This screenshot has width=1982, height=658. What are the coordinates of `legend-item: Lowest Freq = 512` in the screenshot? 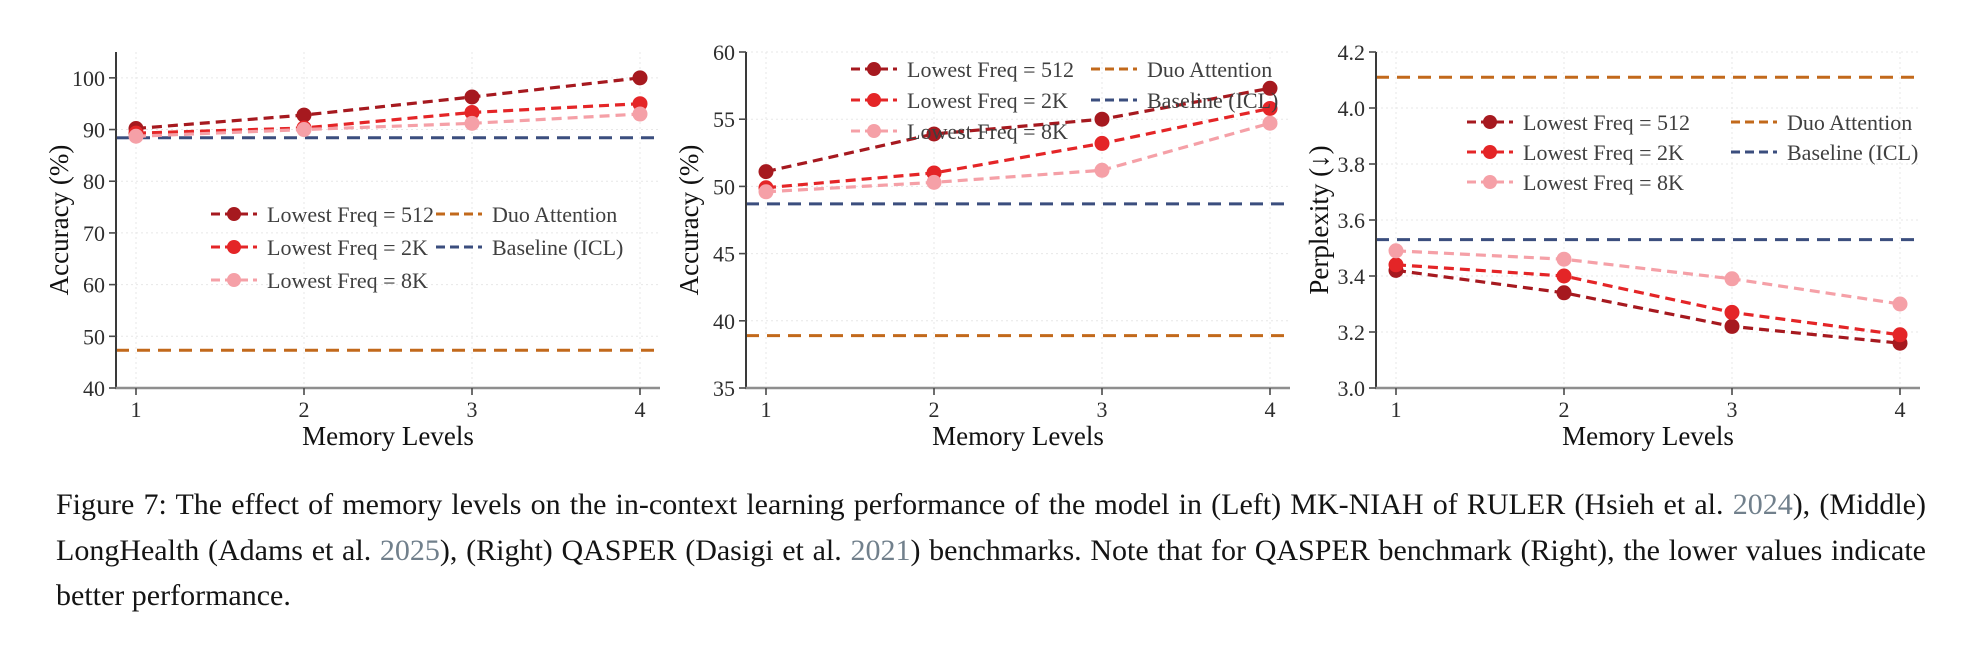 It's located at (322, 214).